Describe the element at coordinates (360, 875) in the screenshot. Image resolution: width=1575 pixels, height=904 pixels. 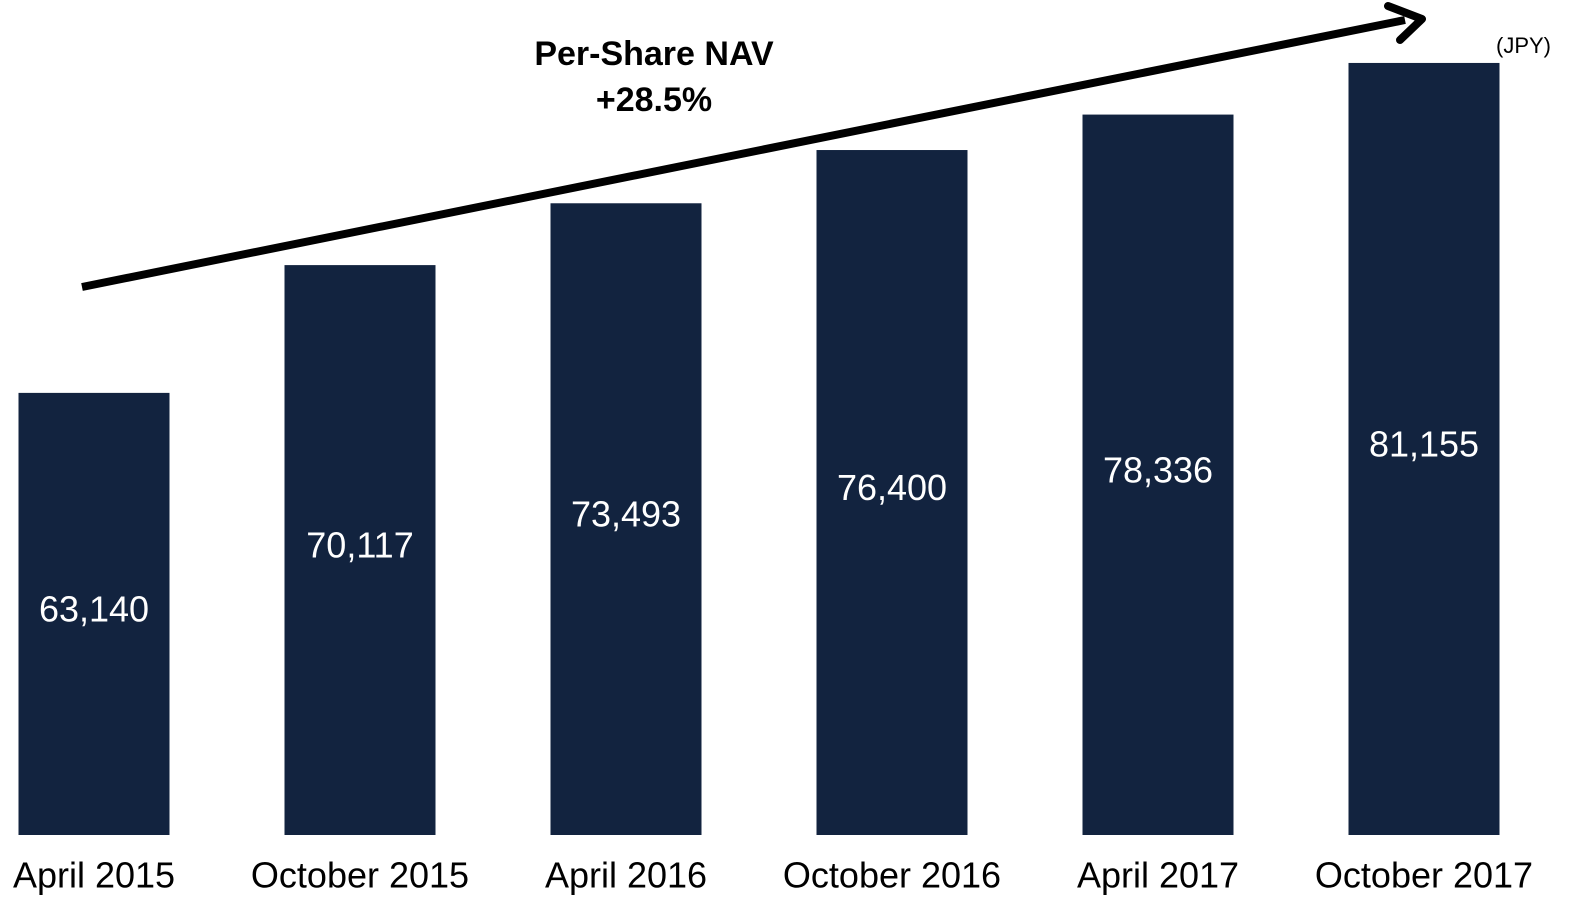
I see `x-tick-label: October 2015` at that location.